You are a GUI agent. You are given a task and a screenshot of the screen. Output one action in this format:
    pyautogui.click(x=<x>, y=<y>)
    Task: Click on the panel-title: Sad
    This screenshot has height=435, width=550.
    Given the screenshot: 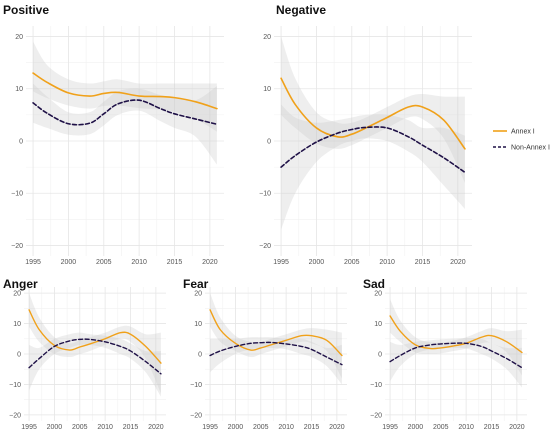 What is the action you would take?
    pyautogui.click(x=374, y=284)
    